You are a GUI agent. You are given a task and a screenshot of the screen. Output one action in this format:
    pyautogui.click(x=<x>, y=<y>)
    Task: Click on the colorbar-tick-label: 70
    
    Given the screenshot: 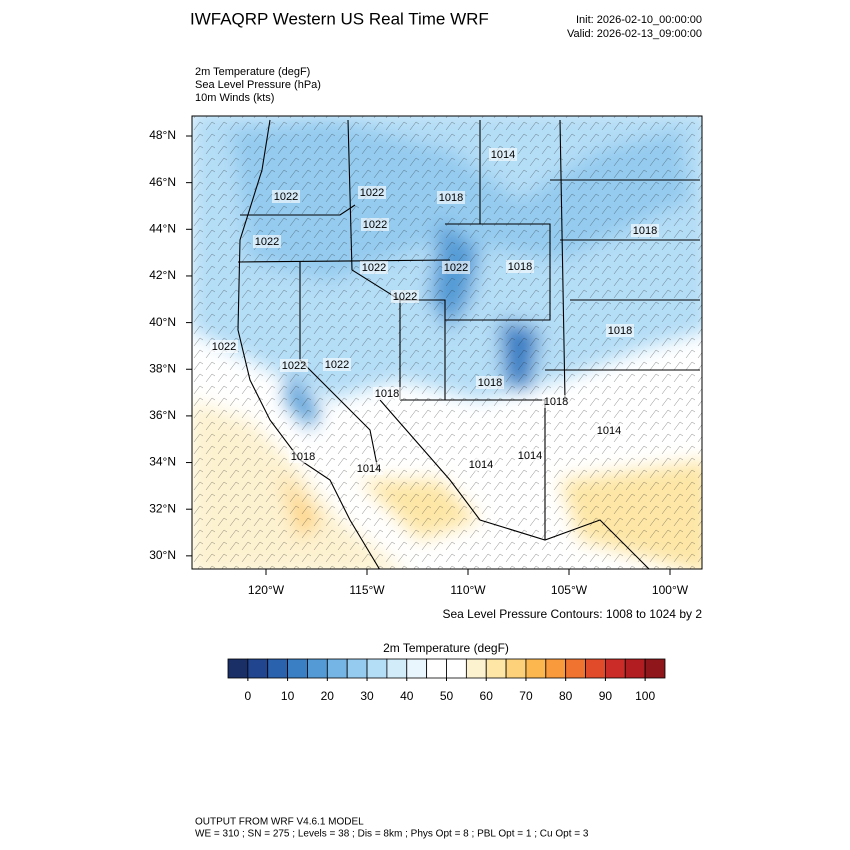 What is the action you would take?
    pyautogui.click(x=526, y=696)
    